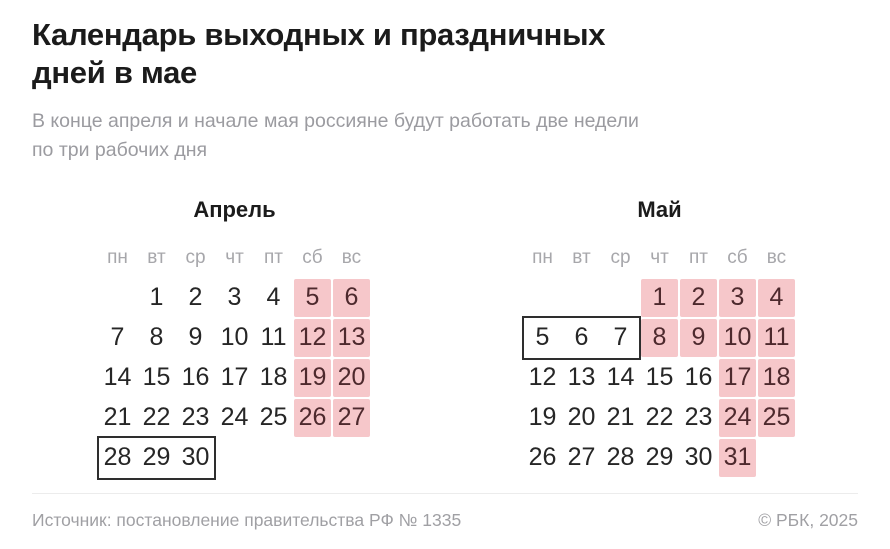 The image size is (890, 549). What do you see at coordinates (120, 149) in the screenshot?
I see `subtitle-line-2: по три рабочих дня` at bounding box center [120, 149].